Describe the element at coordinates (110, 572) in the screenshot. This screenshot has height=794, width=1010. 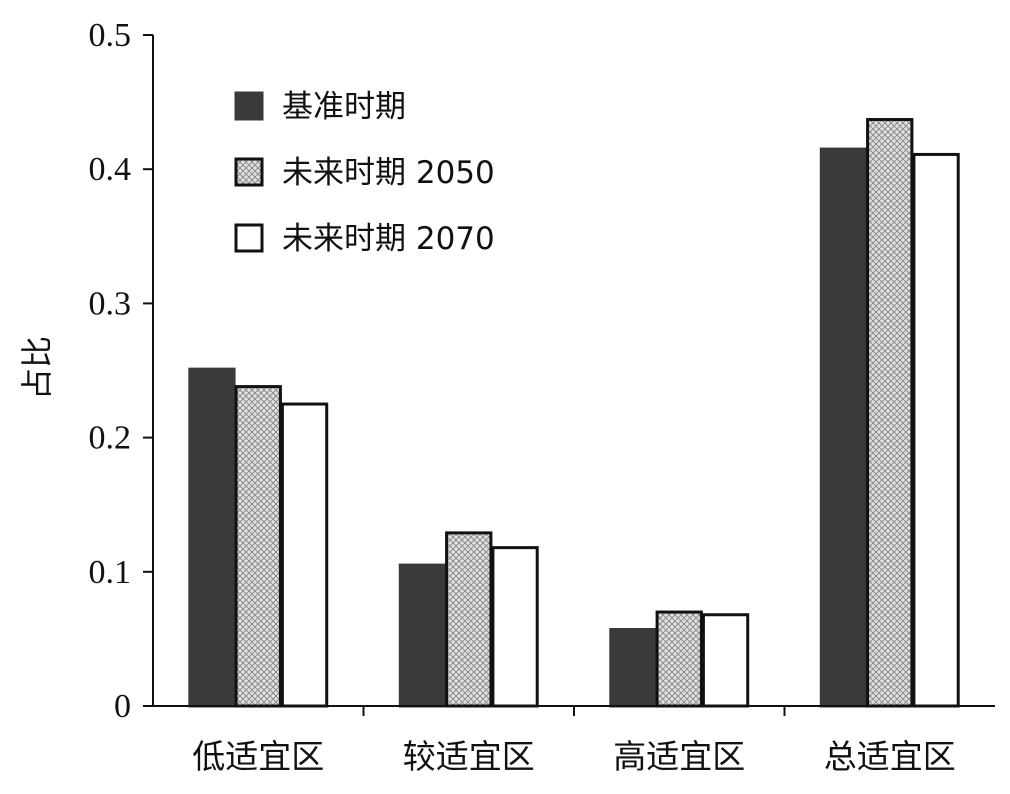
I see `y-tick-label: 0.1` at that location.